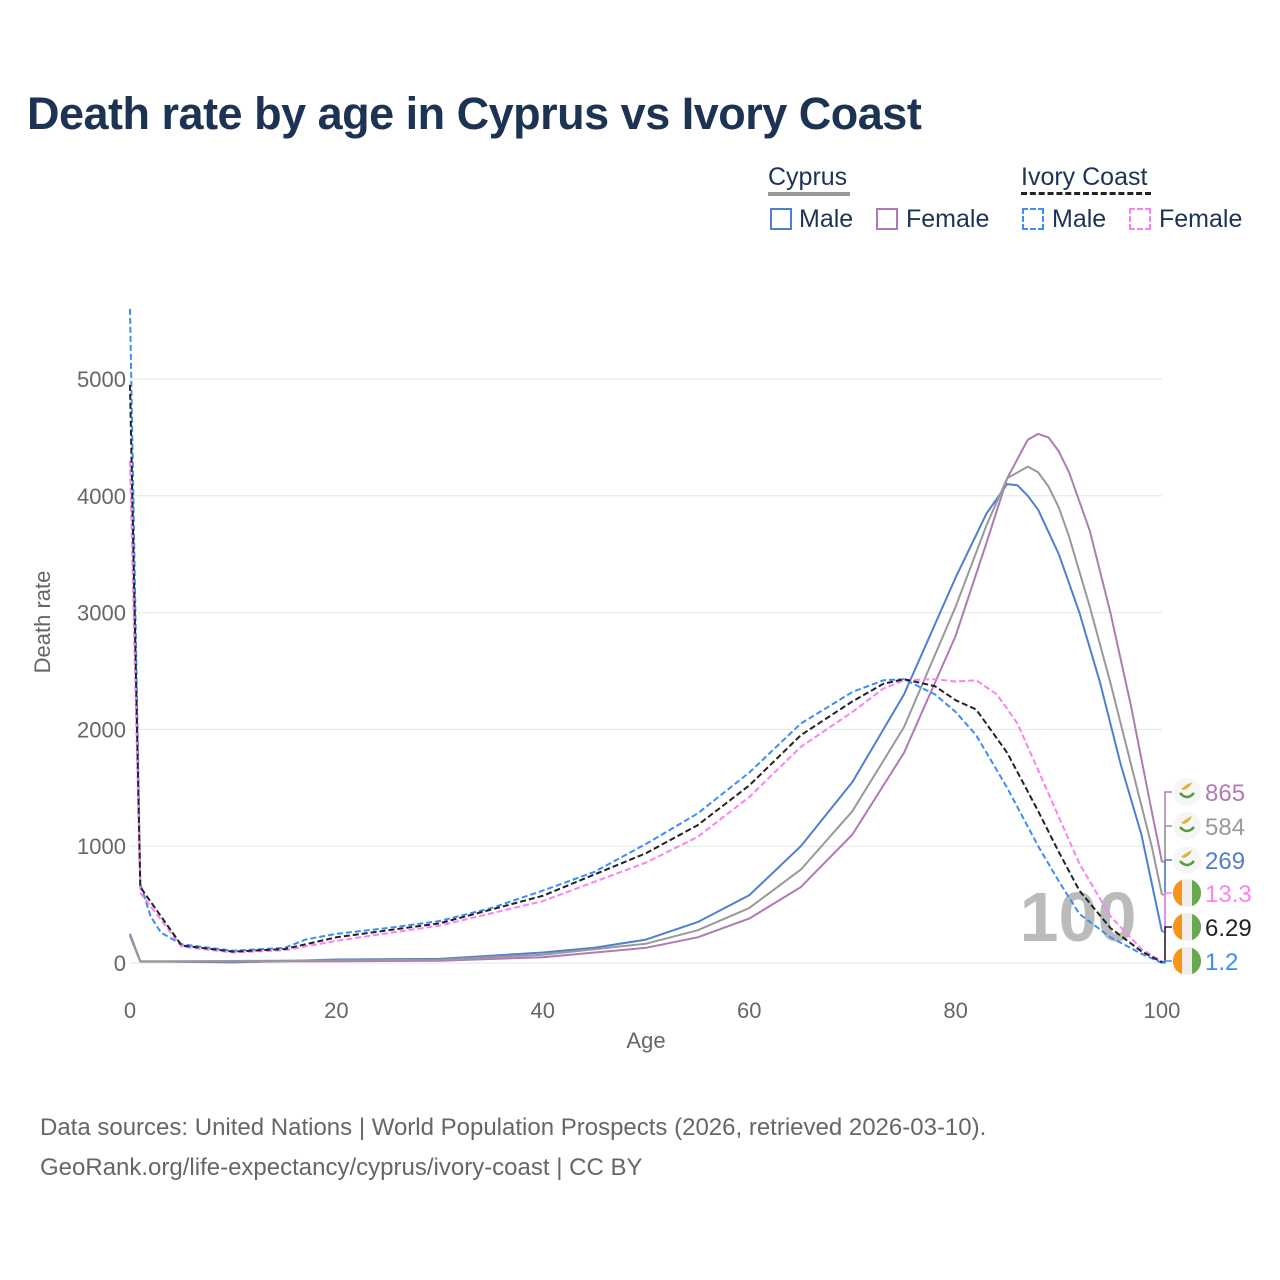  I want to click on x-axis-label: Age, so click(645, 1040).